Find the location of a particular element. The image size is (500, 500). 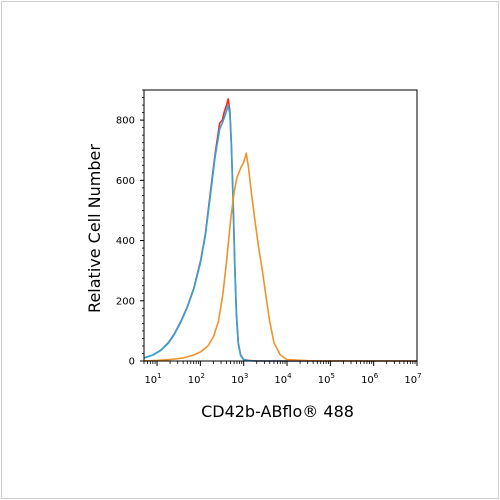

x-tick-label: 10² is located at coordinates (196, 379).